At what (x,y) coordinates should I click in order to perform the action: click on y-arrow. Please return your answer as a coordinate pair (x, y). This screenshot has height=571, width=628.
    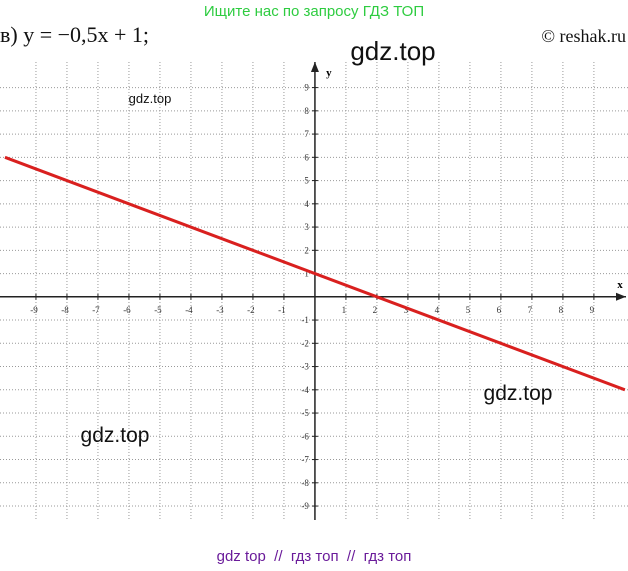
    Looking at the image, I should click on (314, 67).